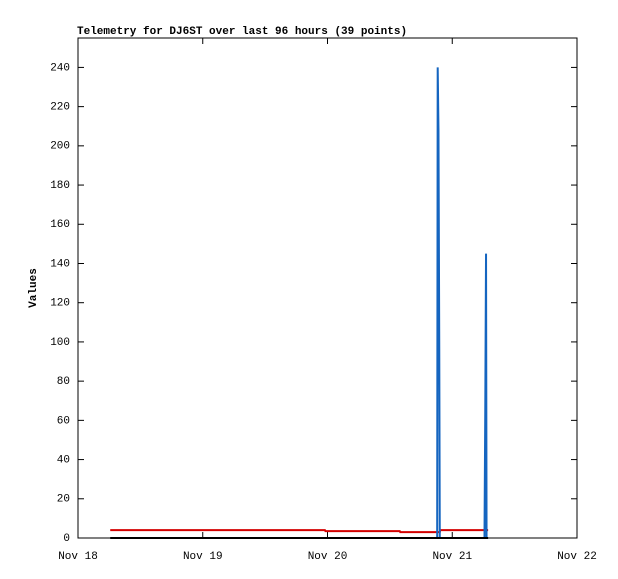  Describe the element at coordinates (63, 500) in the screenshot. I see `y-tick-label: 20` at that location.